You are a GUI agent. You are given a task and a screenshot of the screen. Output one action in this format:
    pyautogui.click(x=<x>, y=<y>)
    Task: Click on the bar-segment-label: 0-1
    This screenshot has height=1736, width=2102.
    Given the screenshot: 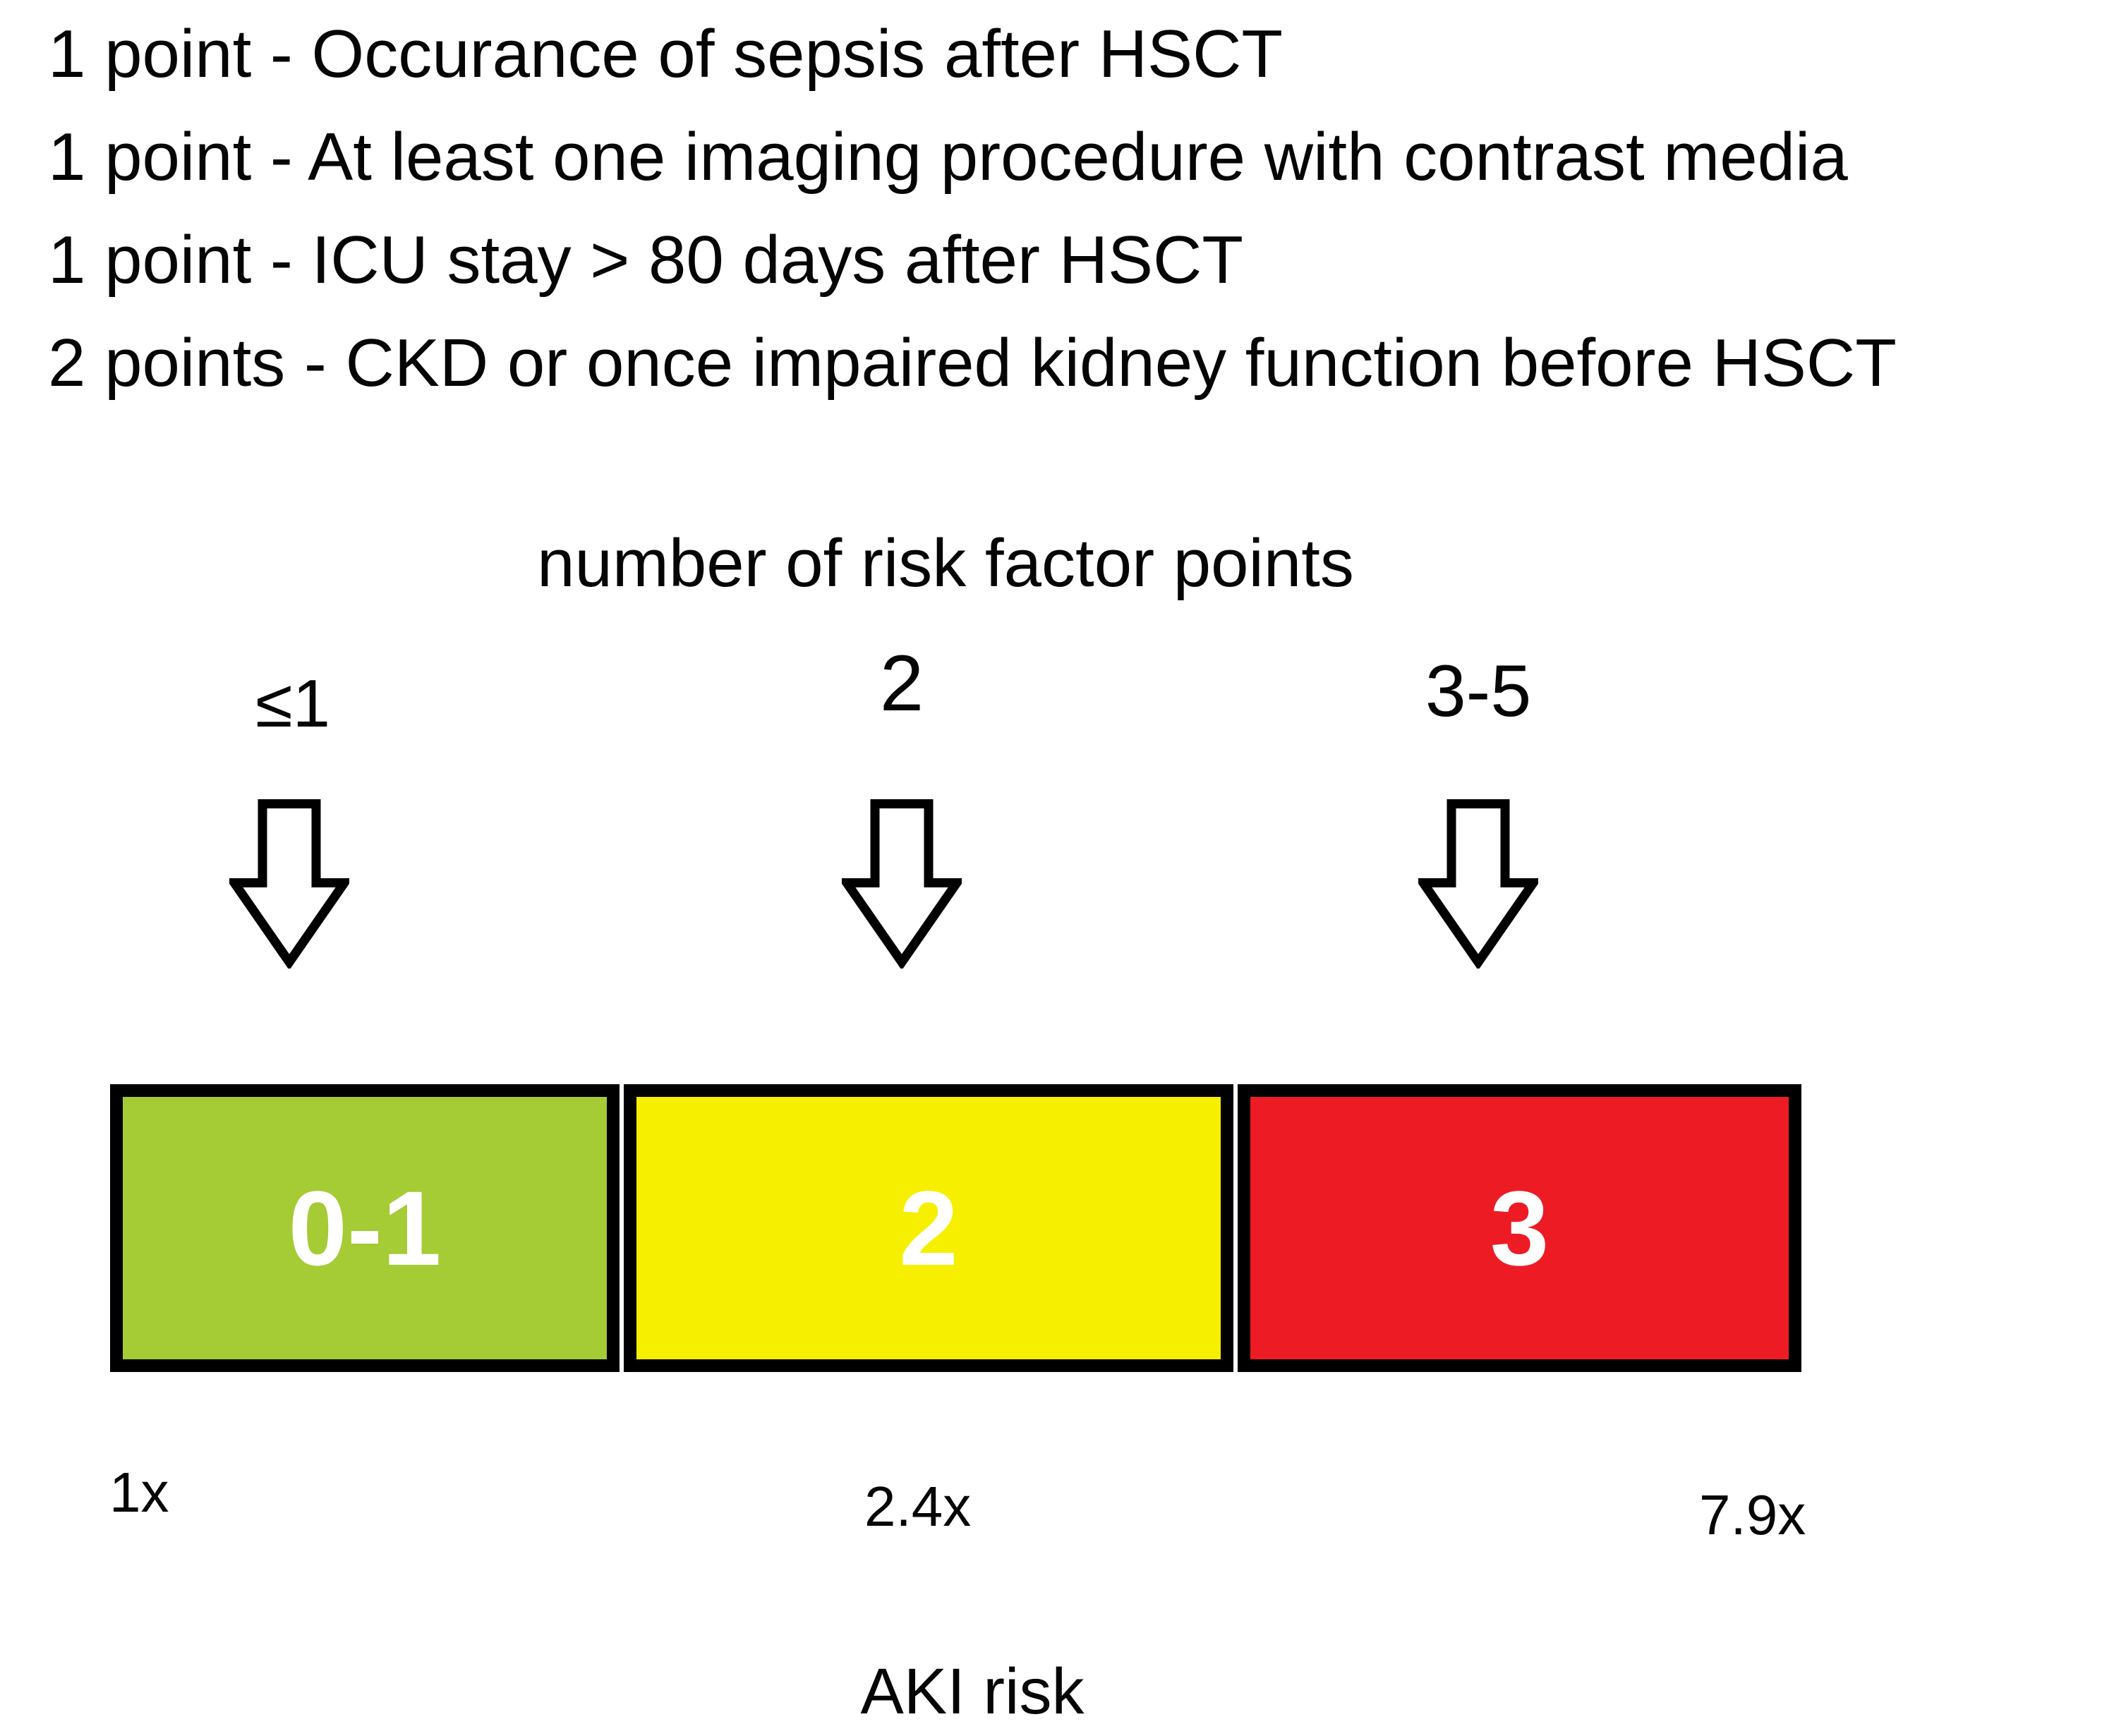 What is the action you would take?
    pyautogui.click(x=365, y=1228)
    